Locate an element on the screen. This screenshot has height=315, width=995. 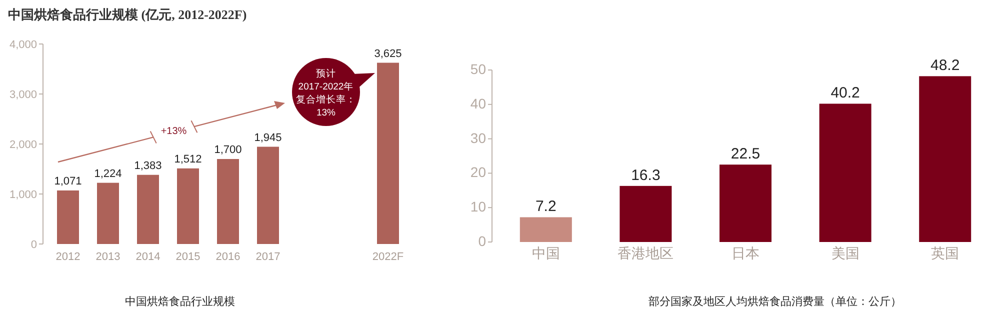
y-tick-label: 40 is located at coordinates (478, 103).